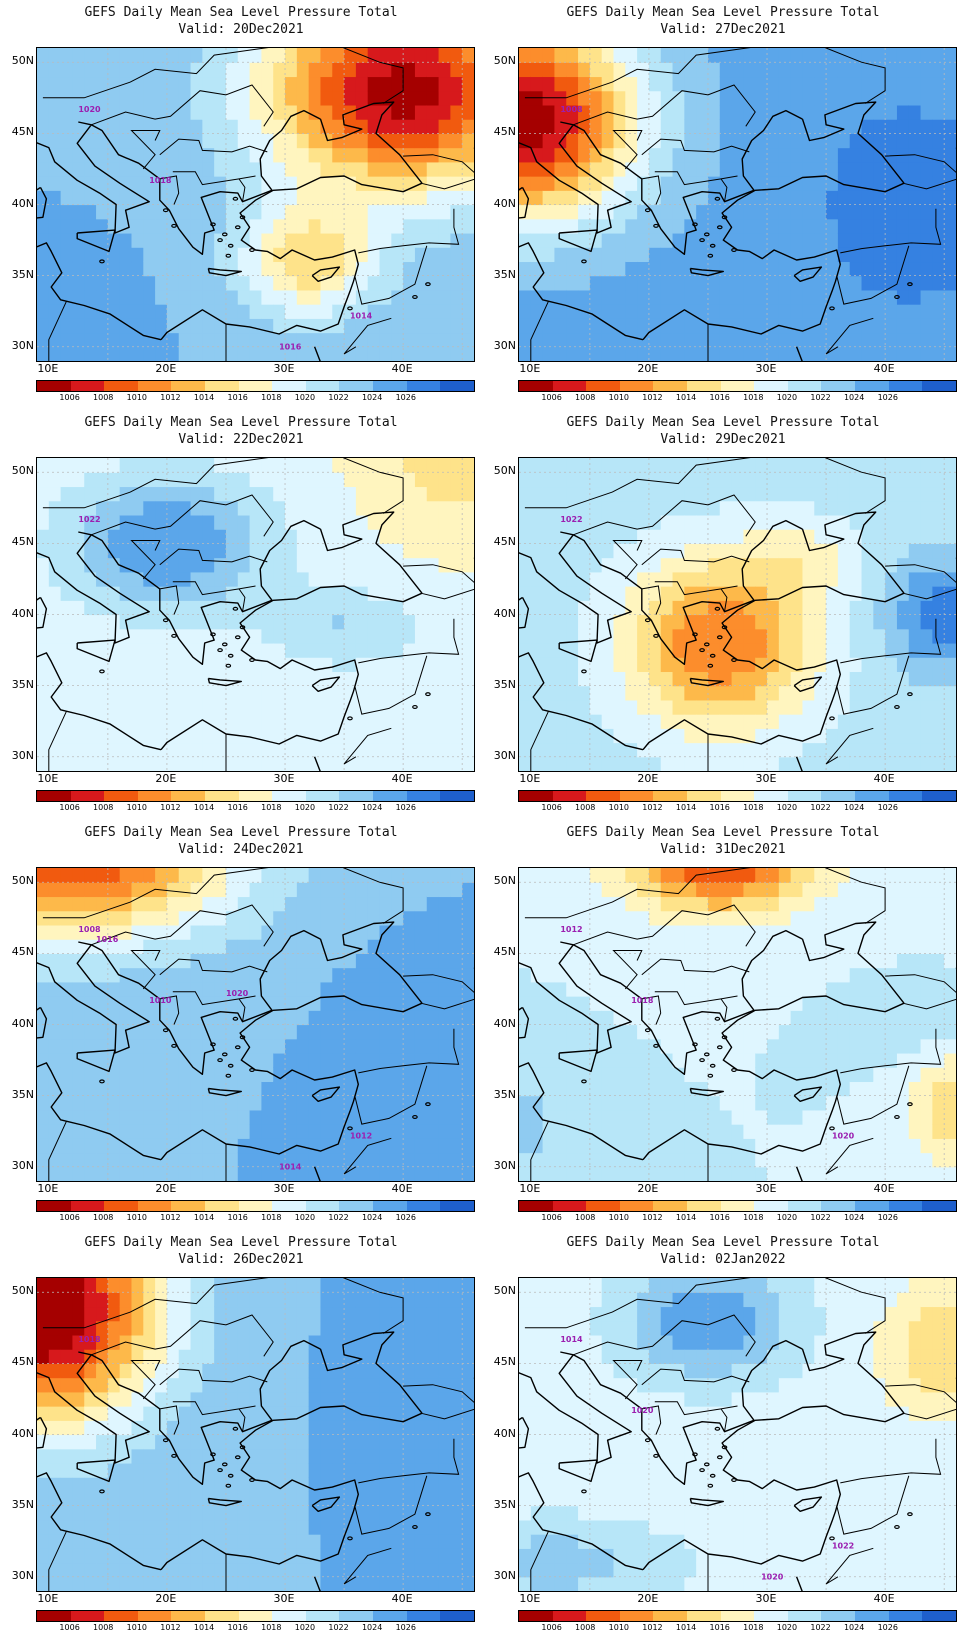  Describe the element at coordinates (107, 939) in the screenshot. I see `isobar-label: 1016` at that location.